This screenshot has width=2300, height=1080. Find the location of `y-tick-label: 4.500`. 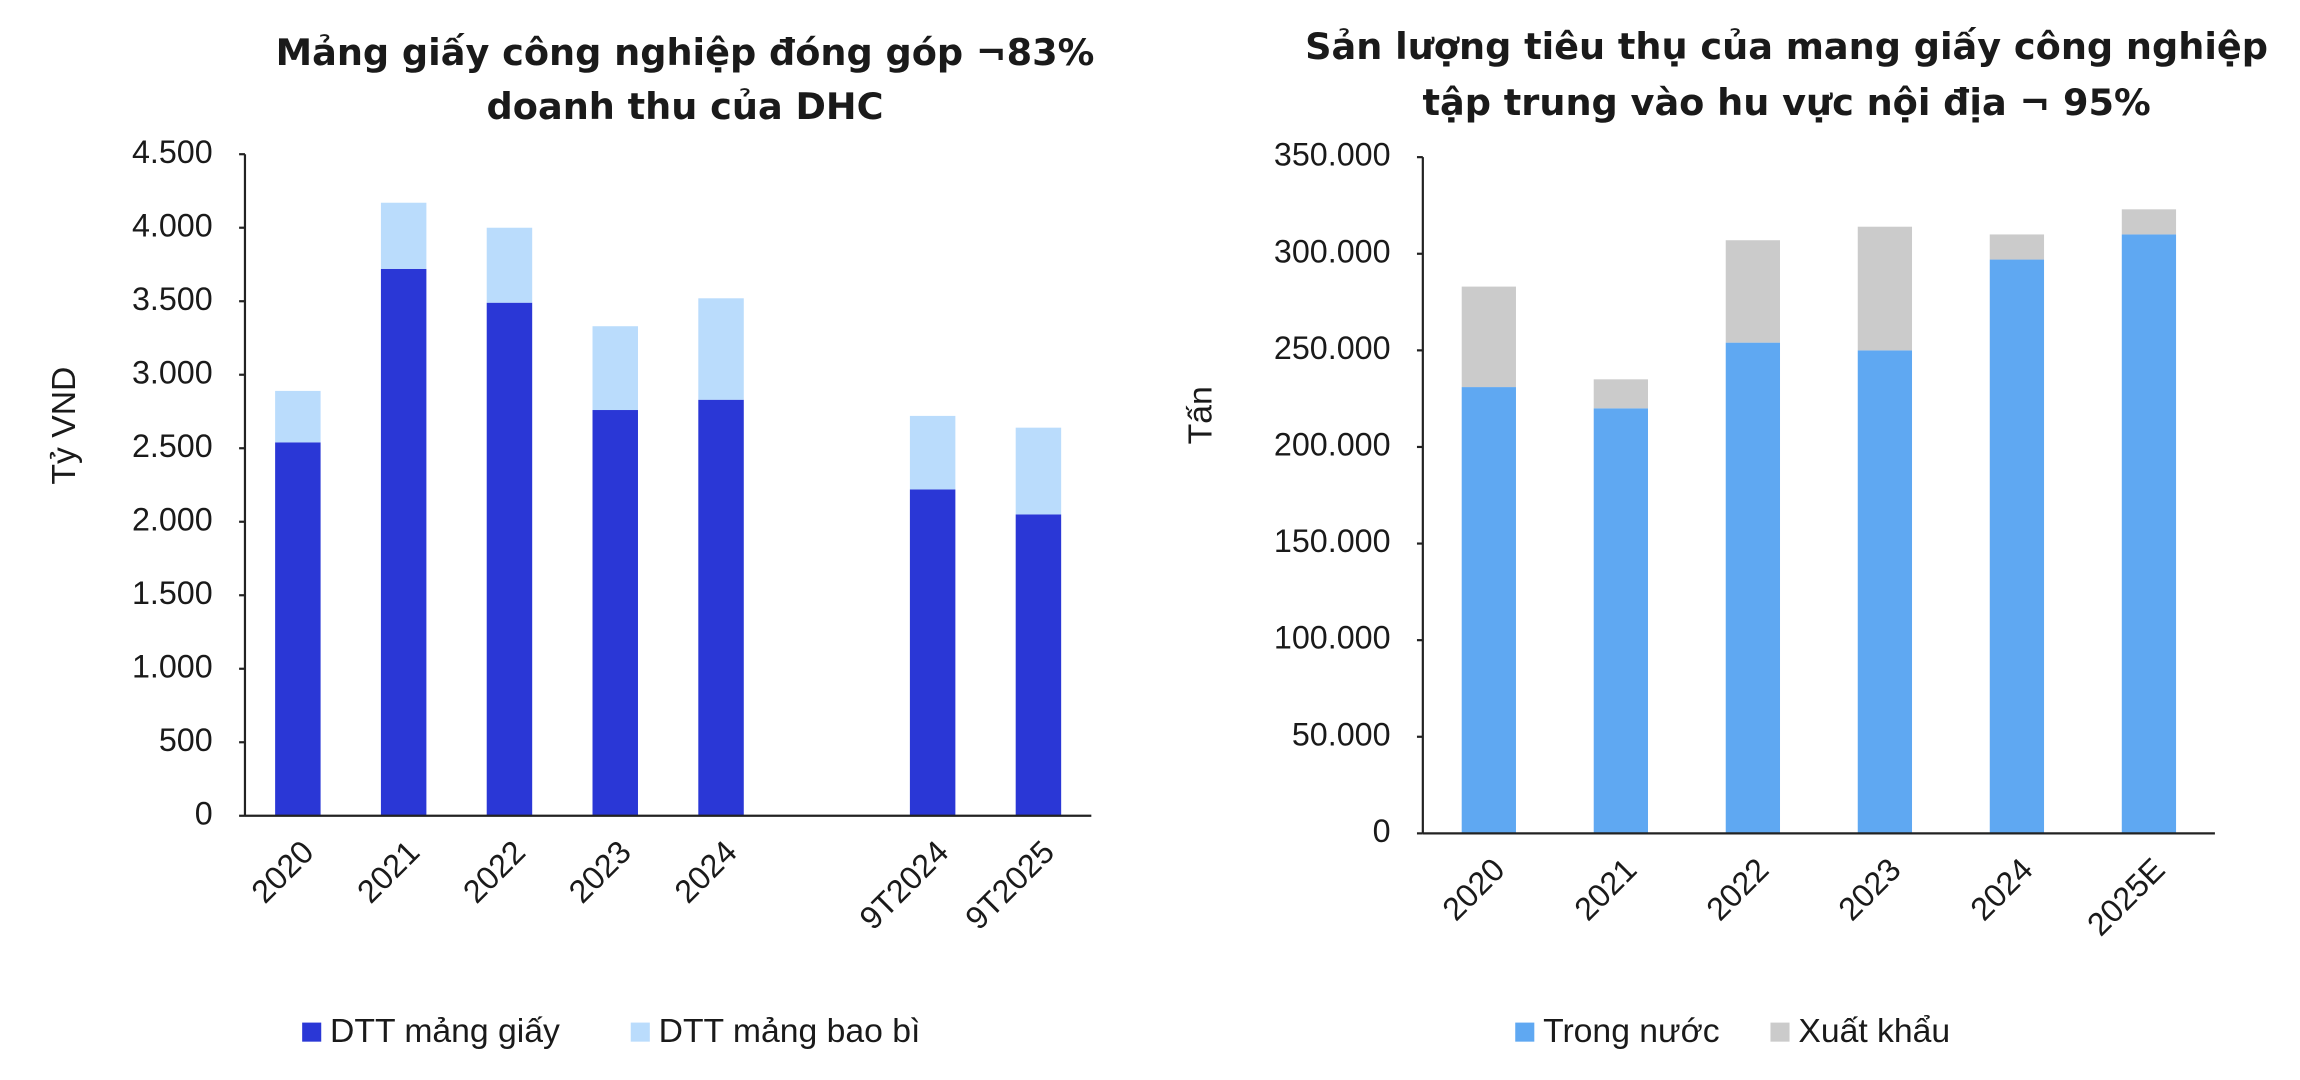

y-tick-label: 4.500 is located at coordinates (172, 152).